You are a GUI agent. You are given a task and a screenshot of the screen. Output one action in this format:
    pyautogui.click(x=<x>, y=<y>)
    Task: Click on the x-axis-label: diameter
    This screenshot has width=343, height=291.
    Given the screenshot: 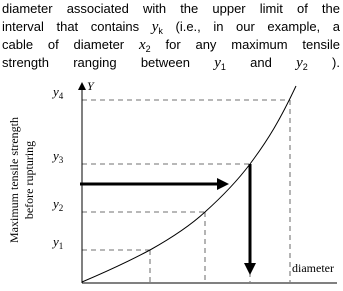 What is the action you would take?
    pyautogui.click(x=313, y=268)
    